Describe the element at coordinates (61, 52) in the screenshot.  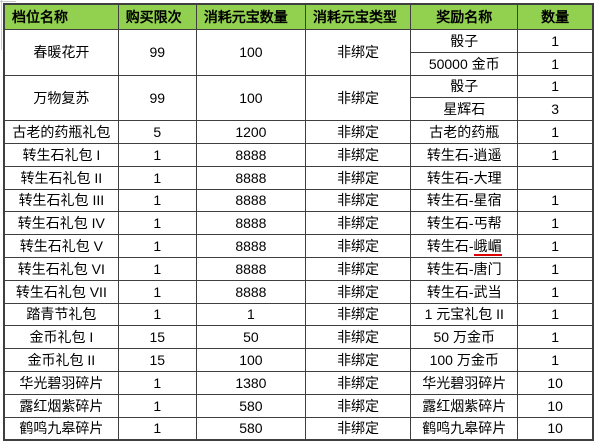
I see `tier-cell: 春暖花开` at that location.